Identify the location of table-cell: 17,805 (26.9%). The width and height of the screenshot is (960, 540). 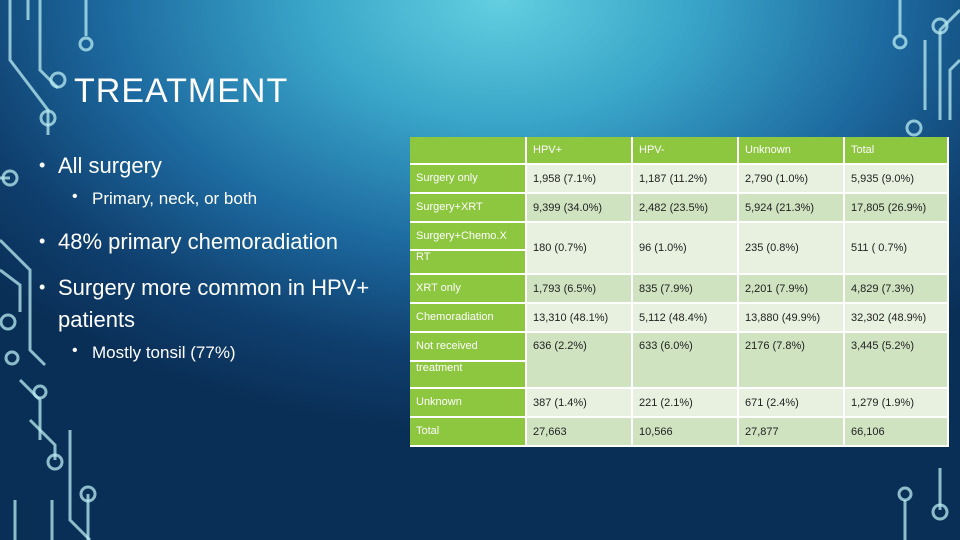
(896, 208).